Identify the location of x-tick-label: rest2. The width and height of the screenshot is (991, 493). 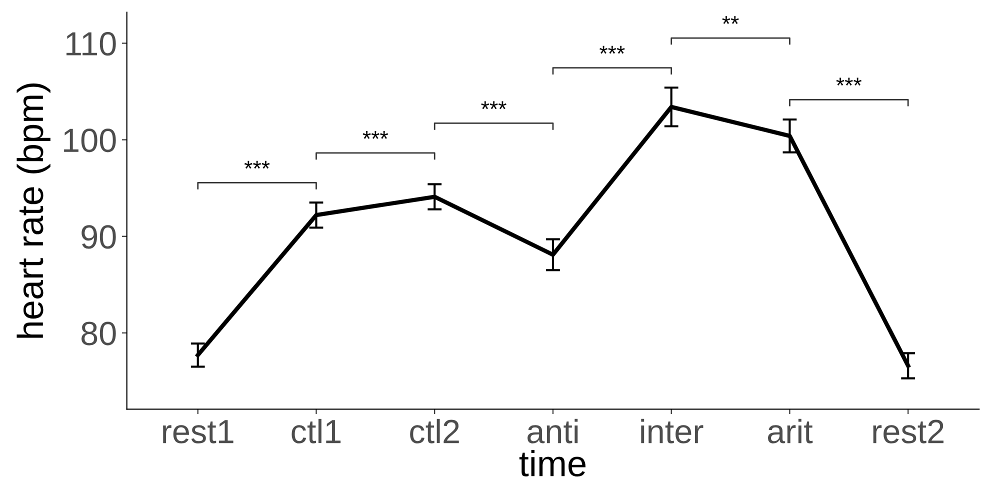
(908, 432).